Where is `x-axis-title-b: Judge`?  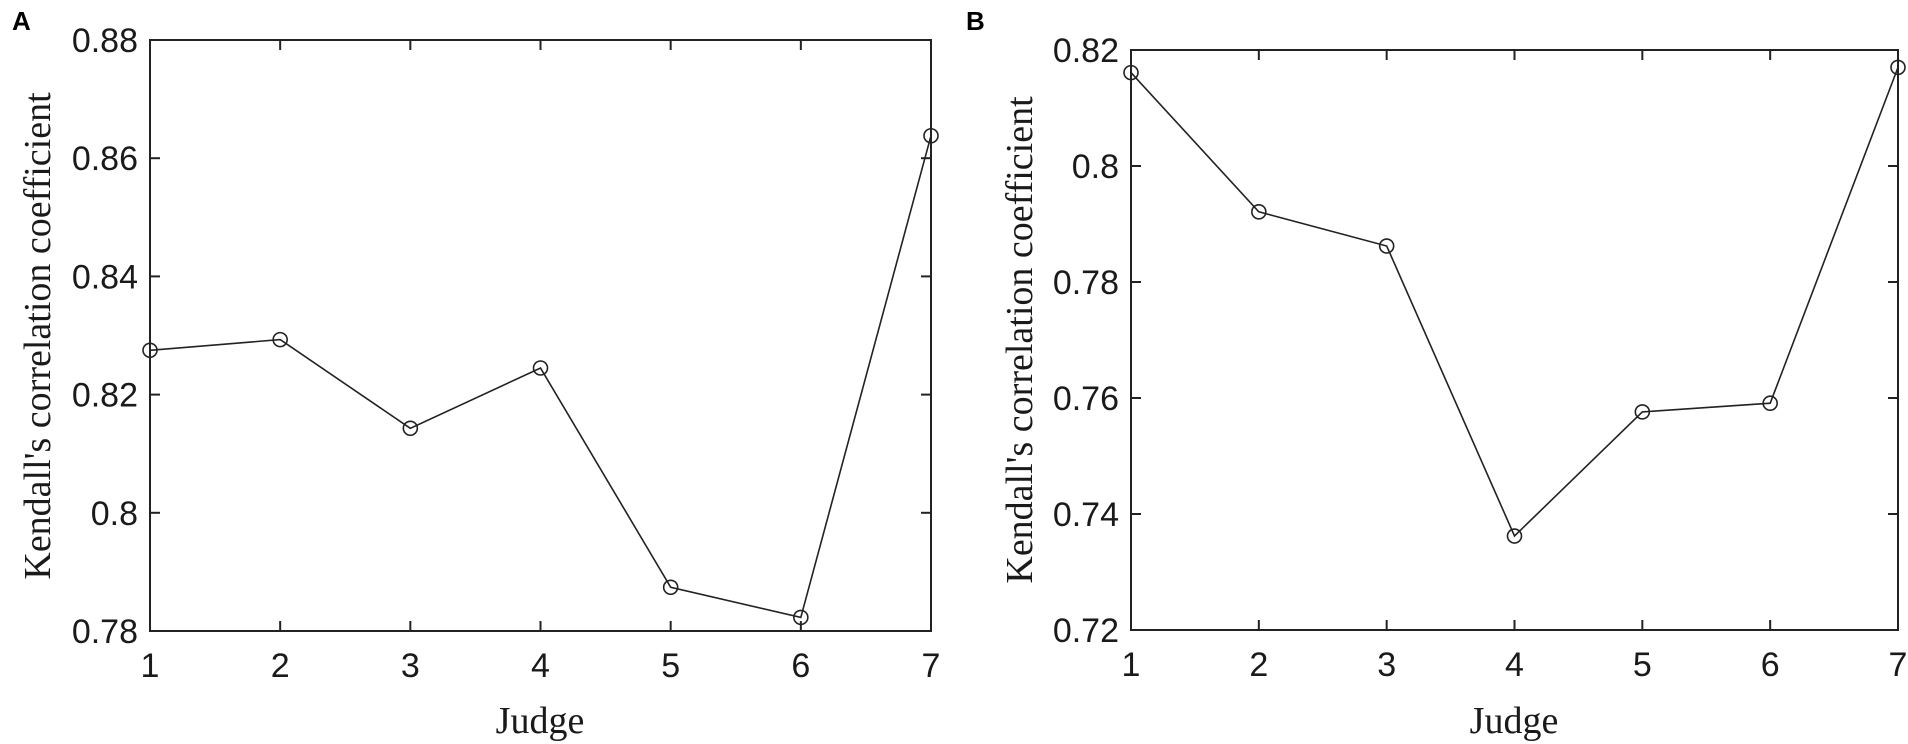 x-axis-title-b: Judge is located at coordinates (1514, 721).